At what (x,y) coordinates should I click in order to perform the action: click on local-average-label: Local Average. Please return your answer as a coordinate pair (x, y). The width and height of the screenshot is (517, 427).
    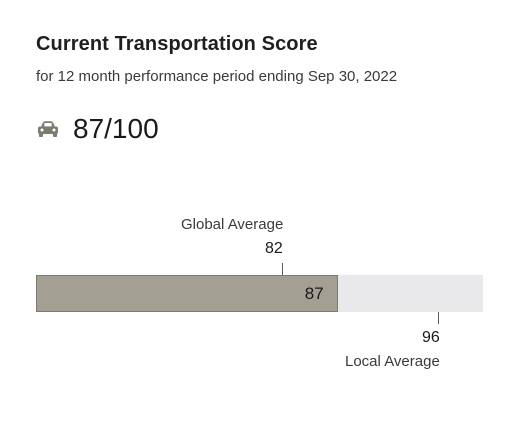
    Looking at the image, I should click on (392, 361).